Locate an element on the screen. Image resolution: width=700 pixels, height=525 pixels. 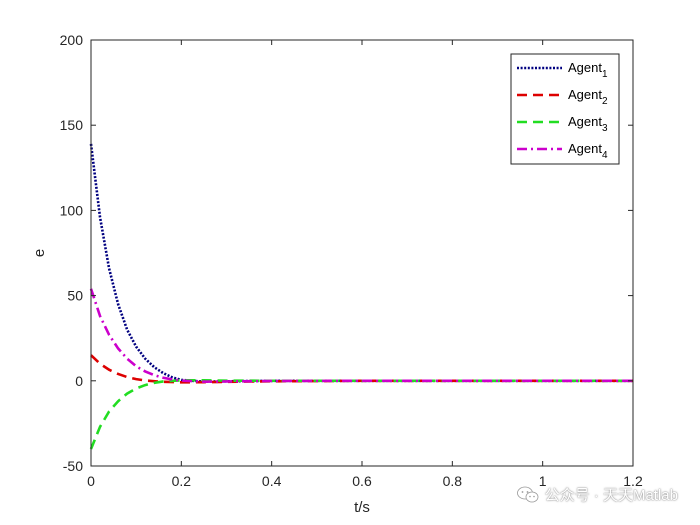
legend-label-agent-2: Agent2 is located at coordinates (588, 97).